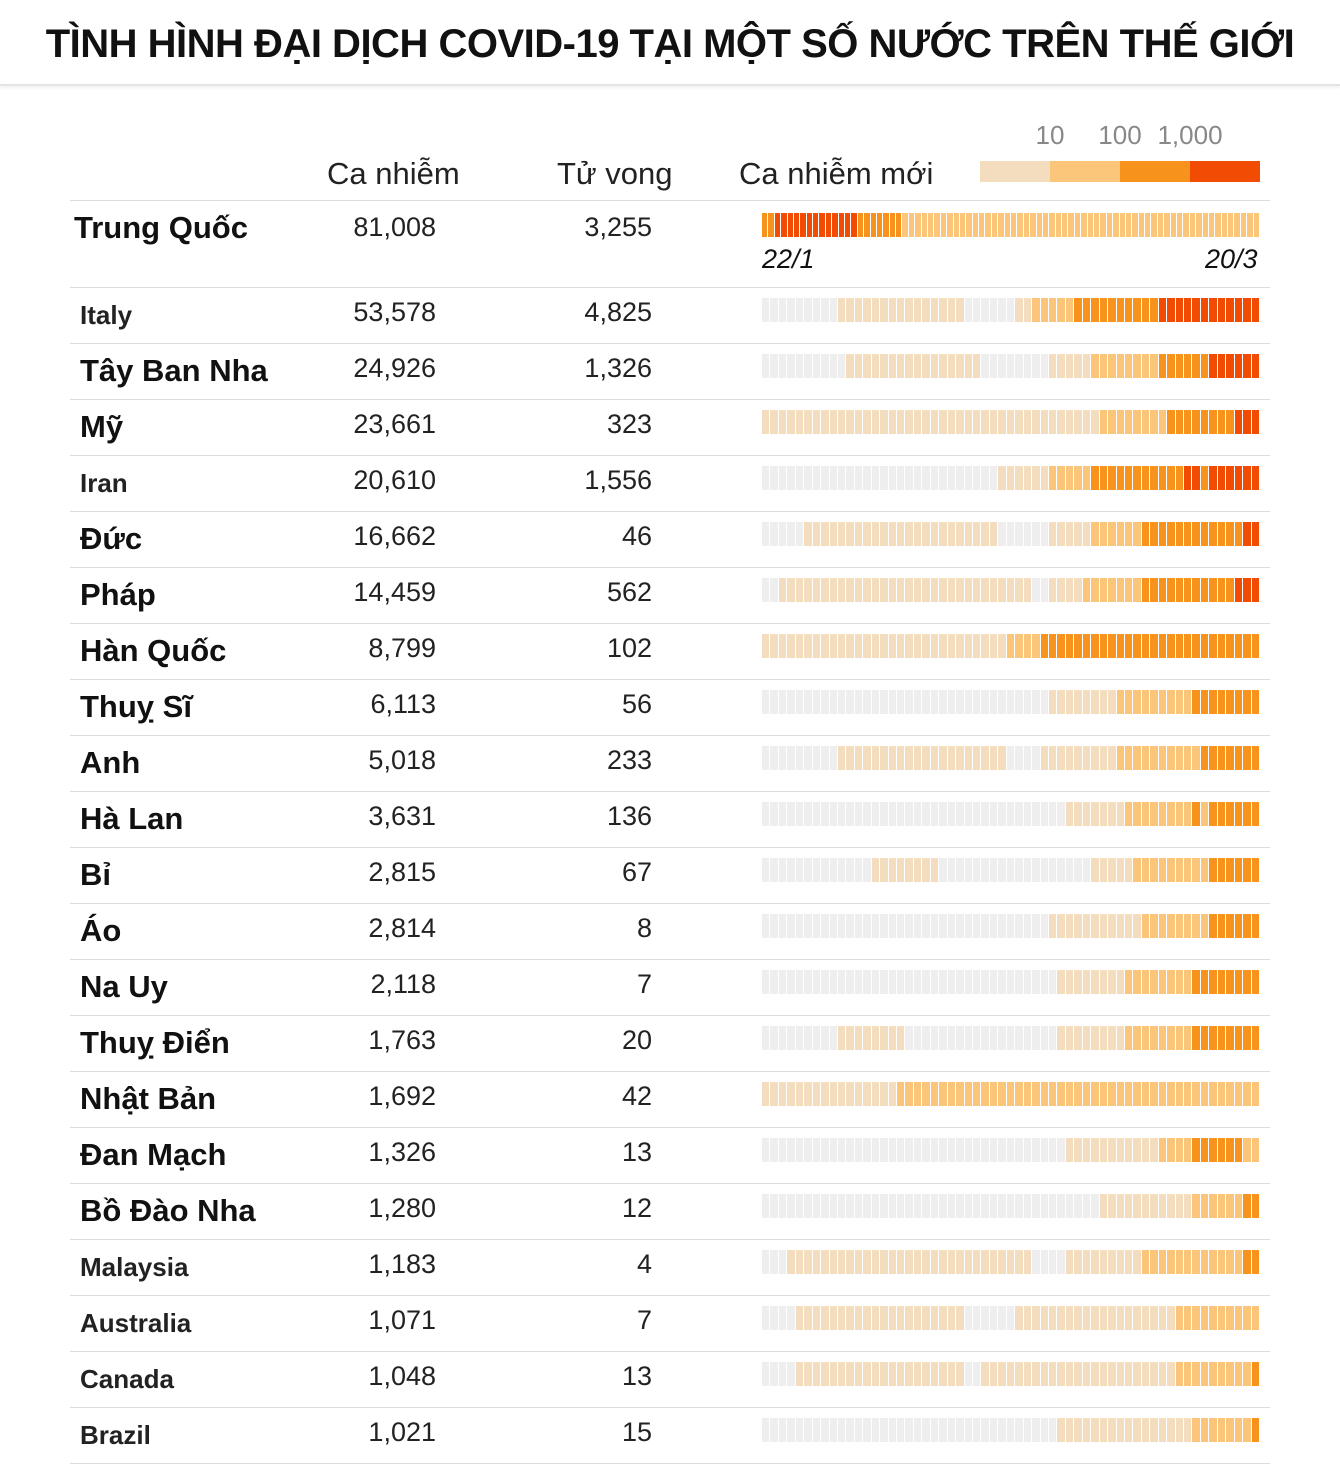 The height and width of the screenshot is (1464, 1340). What do you see at coordinates (402, 648) in the screenshot?
I see `cases-value: 8,799` at bounding box center [402, 648].